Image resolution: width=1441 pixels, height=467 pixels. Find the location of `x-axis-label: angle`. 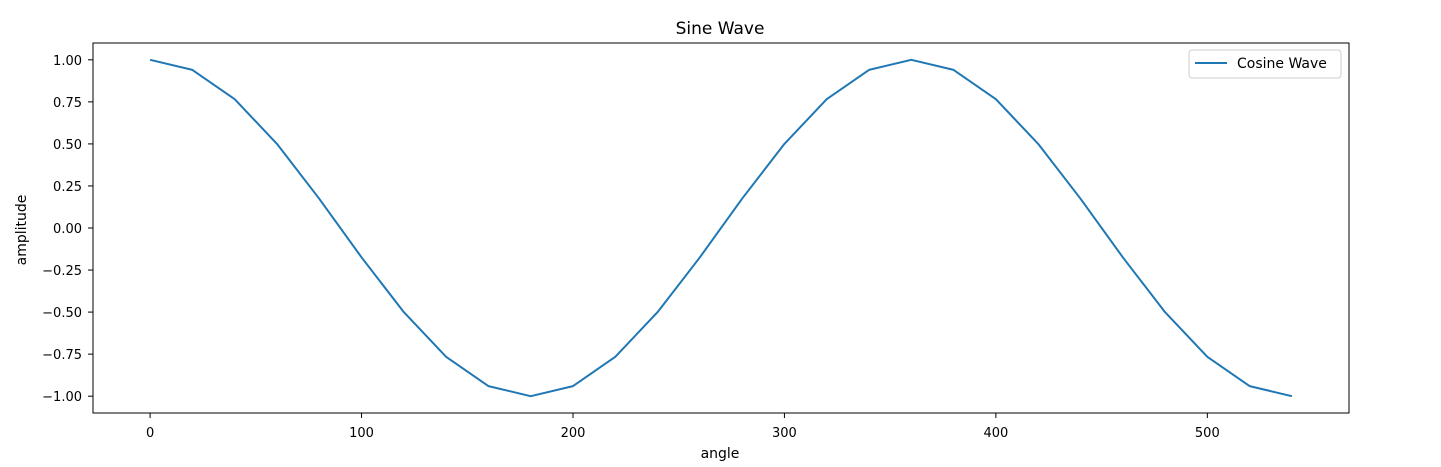

x-axis-label: angle is located at coordinates (720, 454).